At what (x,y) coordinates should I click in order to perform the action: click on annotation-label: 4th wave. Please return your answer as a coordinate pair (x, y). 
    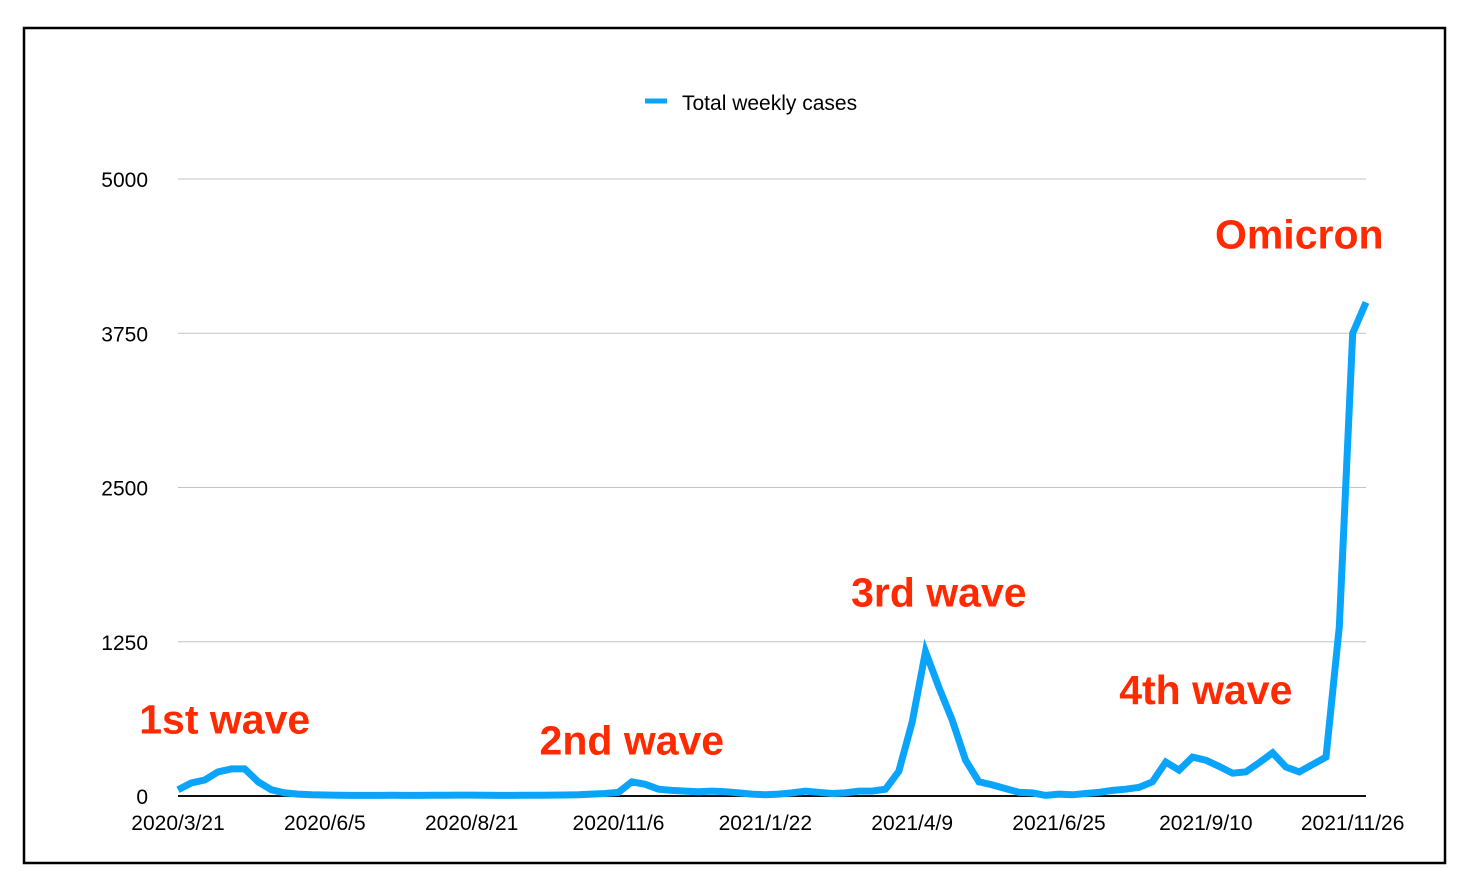
    Looking at the image, I should click on (1205, 690).